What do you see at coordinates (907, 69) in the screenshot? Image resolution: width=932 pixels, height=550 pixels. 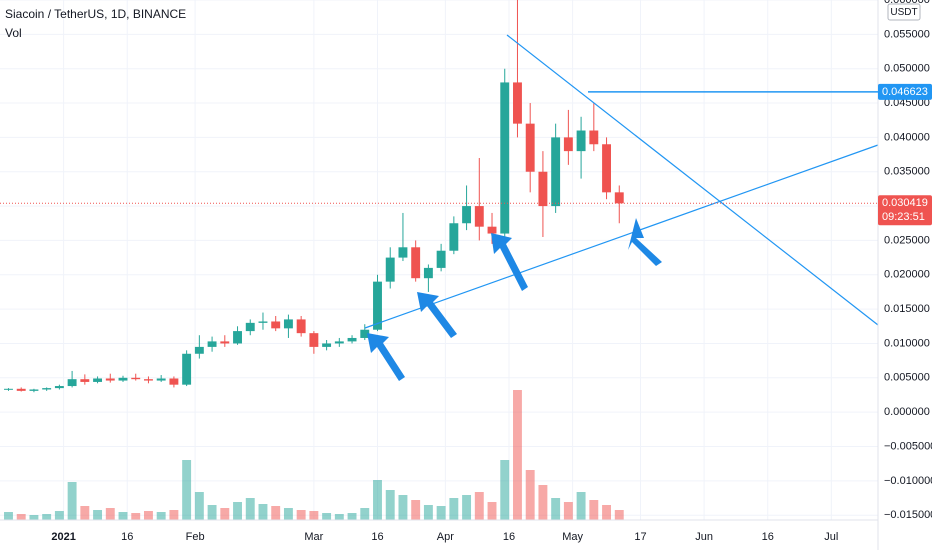 I see `y-tick-label: 0.050000` at bounding box center [907, 69].